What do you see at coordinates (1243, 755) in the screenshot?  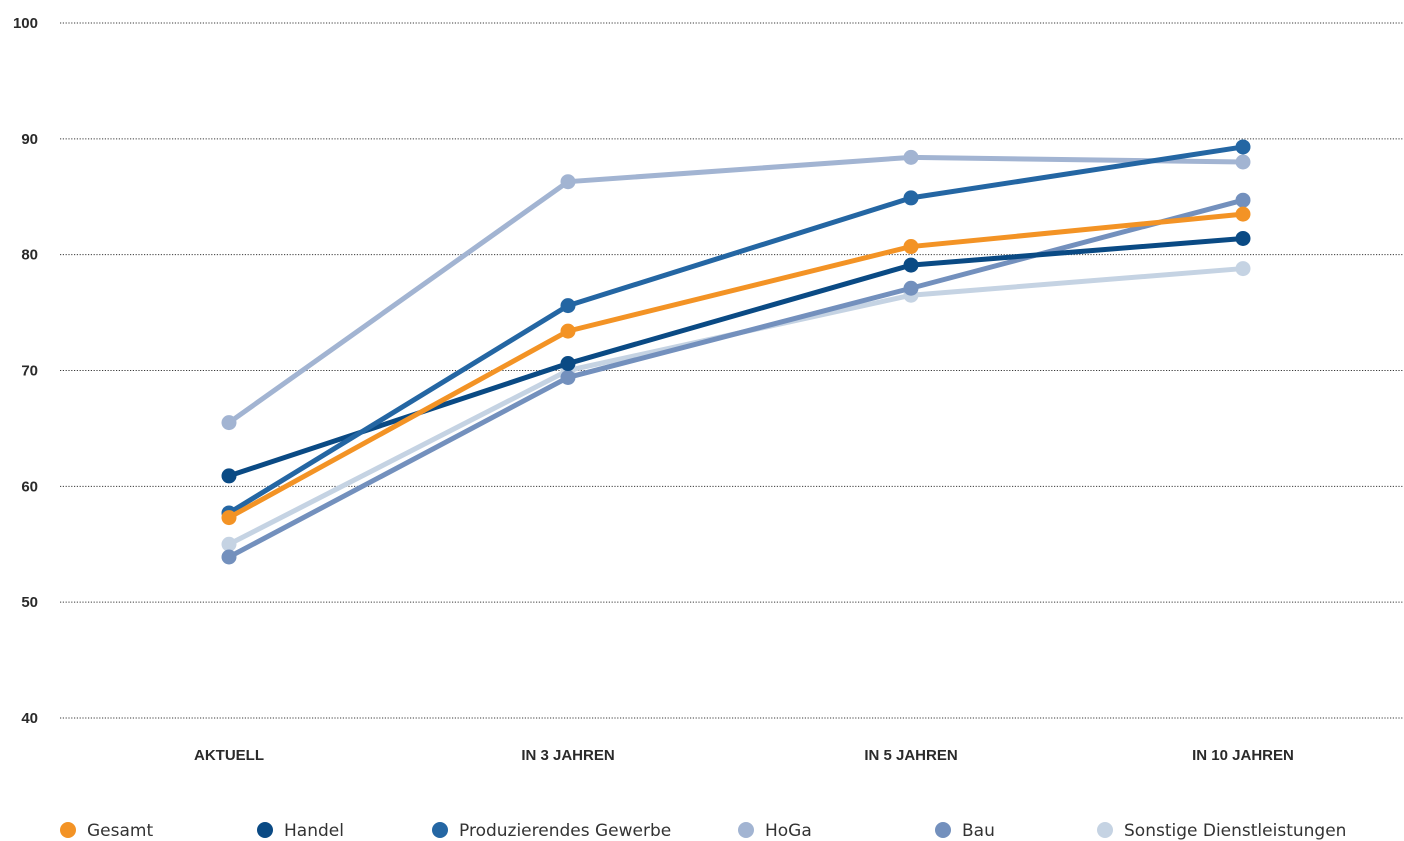 I see `x-tick-label: IN 10 JAHREN` at bounding box center [1243, 755].